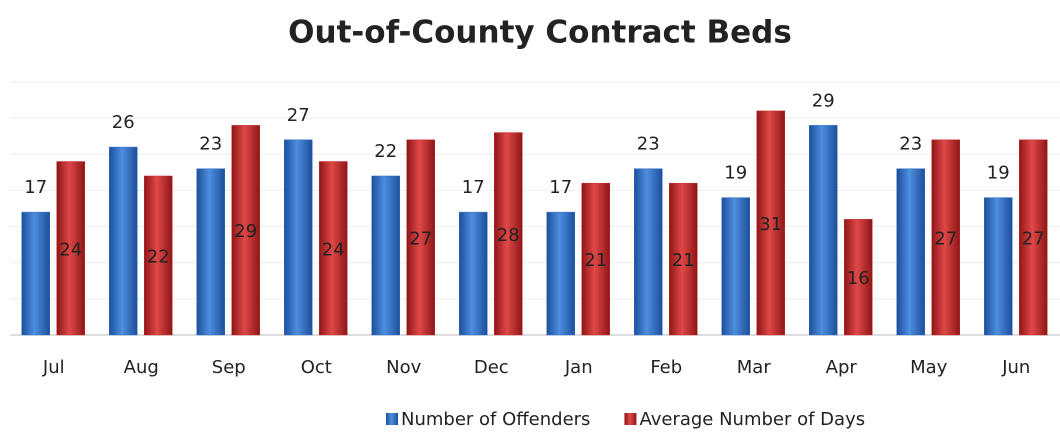 This screenshot has height=433, width=1060. I want to click on x-tick-label: Dec, so click(491, 367).